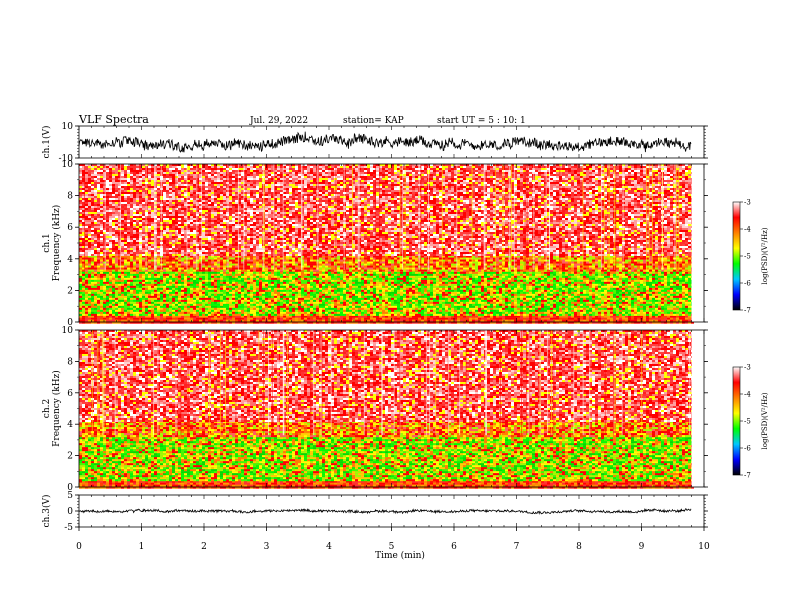 Image resolution: width=792 pixels, height=612 pixels. What do you see at coordinates (46, 142) in the screenshot?
I see `y-axis-label: ch.1(V)` at bounding box center [46, 142].